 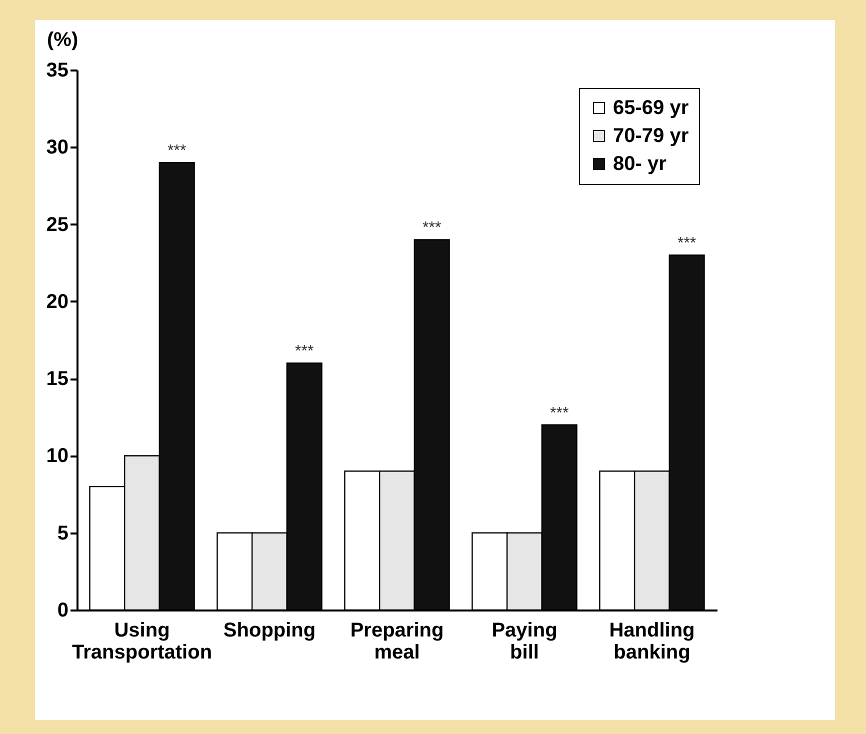 What do you see at coordinates (57, 379) in the screenshot?
I see `y-tick-label: 15` at bounding box center [57, 379].